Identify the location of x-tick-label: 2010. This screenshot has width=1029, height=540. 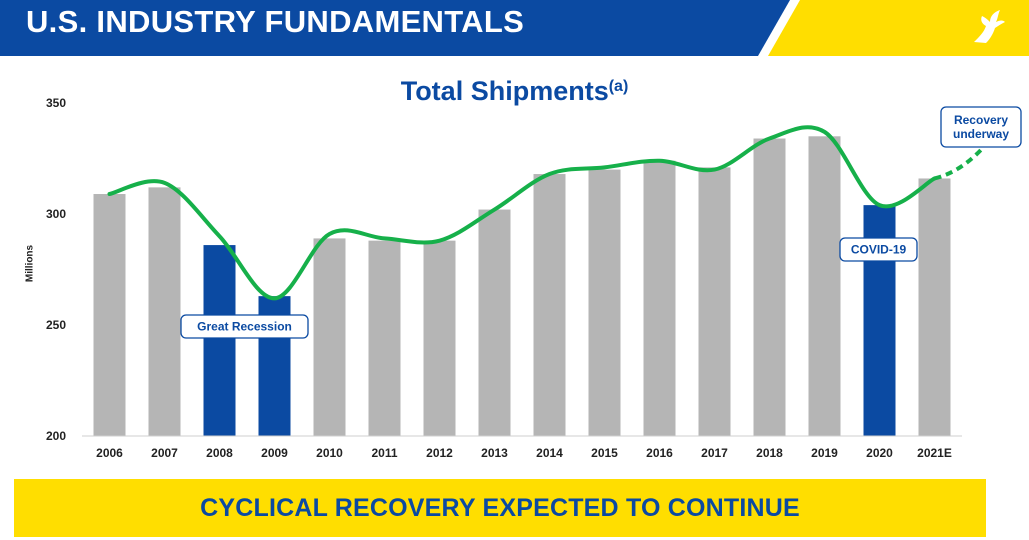
(329, 453).